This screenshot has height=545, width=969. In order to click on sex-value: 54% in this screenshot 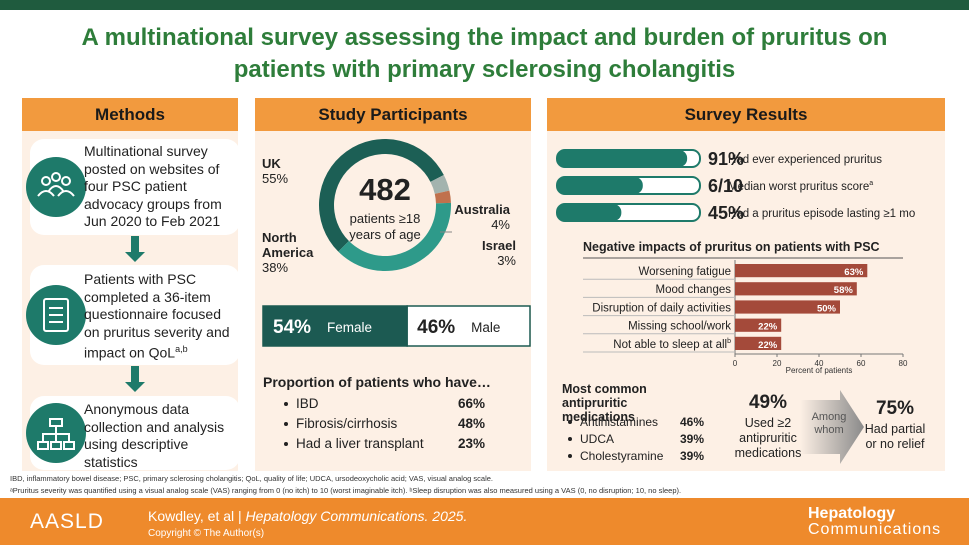, I will do `click(292, 327)`.